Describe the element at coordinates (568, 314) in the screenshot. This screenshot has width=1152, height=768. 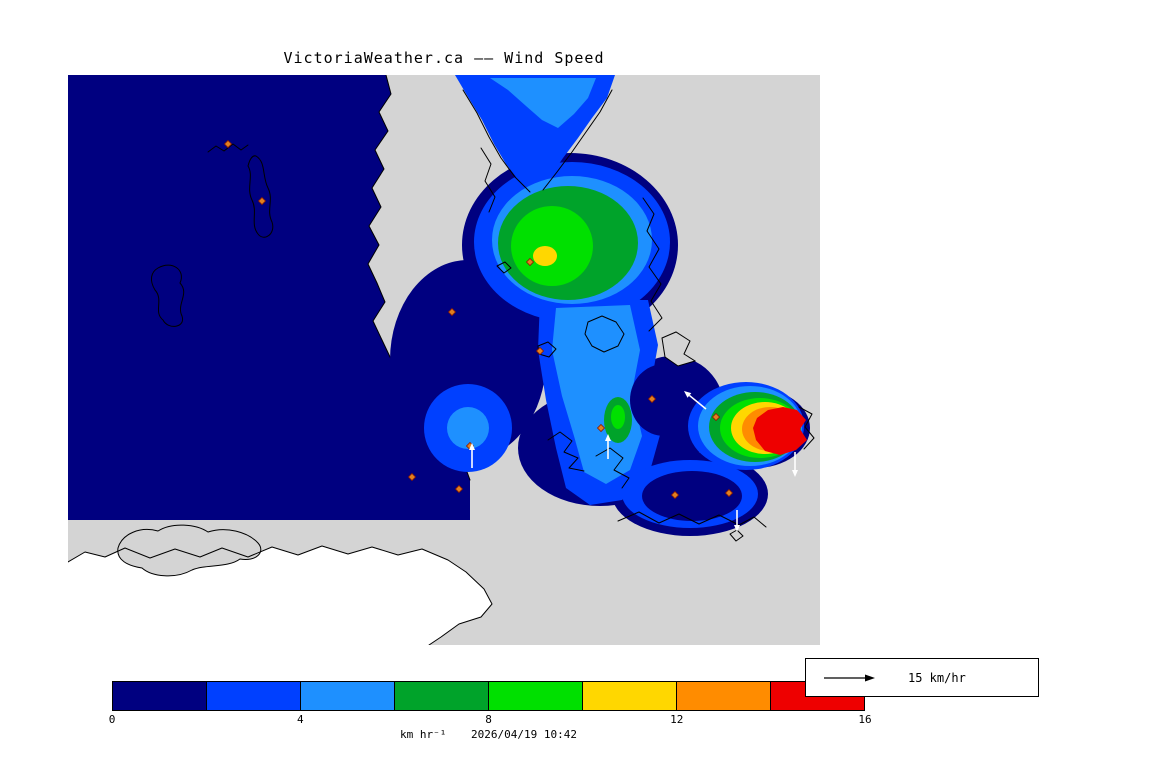
I see `contour-central-maximum` at that location.